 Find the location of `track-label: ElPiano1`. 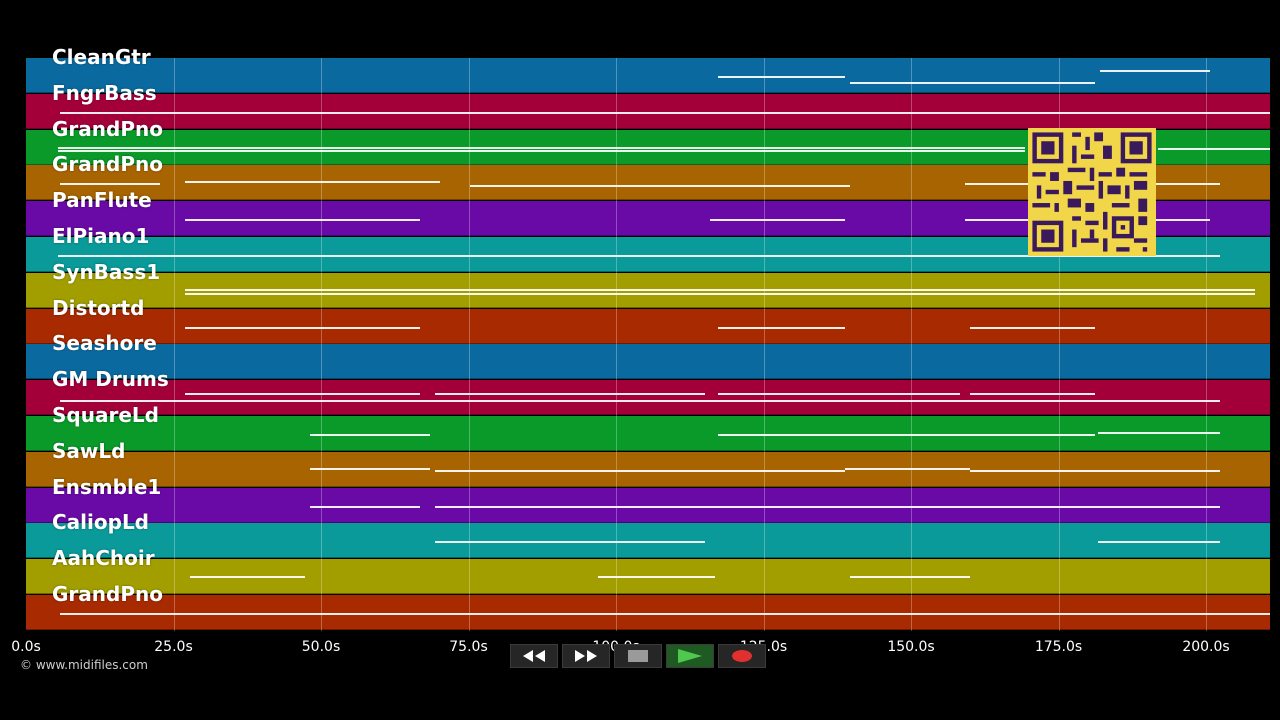

track-label: ElPiano1 is located at coordinates (101, 236).